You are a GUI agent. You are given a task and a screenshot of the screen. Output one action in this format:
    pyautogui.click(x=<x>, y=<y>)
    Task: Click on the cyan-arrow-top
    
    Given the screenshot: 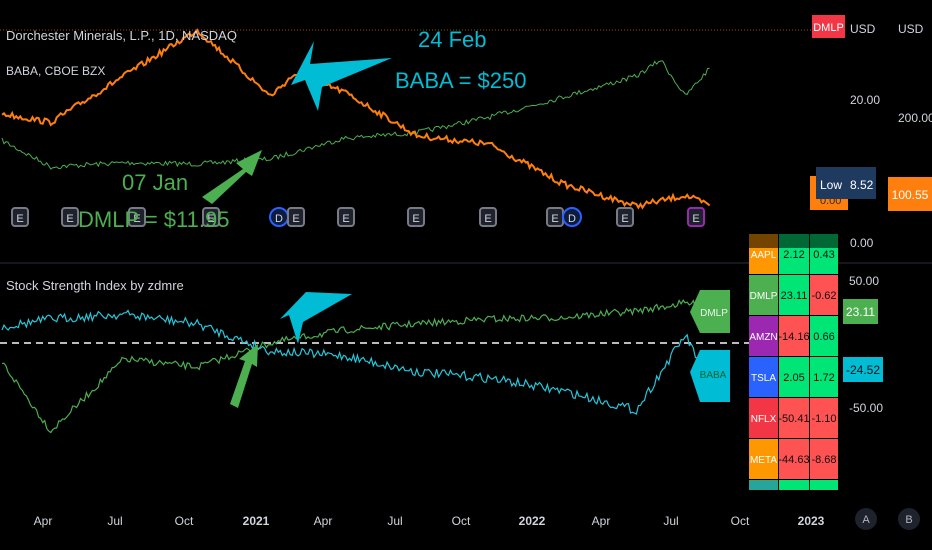 What is the action you would take?
    pyautogui.click(x=341, y=76)
    